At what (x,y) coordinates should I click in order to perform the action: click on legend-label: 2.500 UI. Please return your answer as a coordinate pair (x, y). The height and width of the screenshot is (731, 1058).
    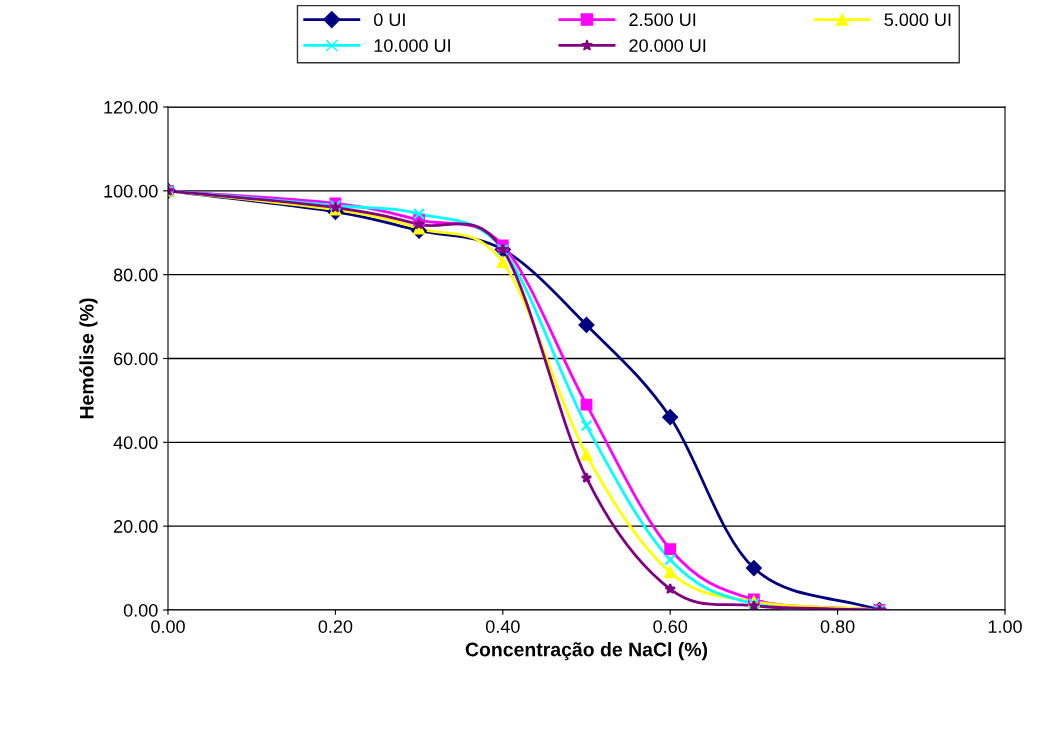
    Looking at the image, I should click on (662, 20).